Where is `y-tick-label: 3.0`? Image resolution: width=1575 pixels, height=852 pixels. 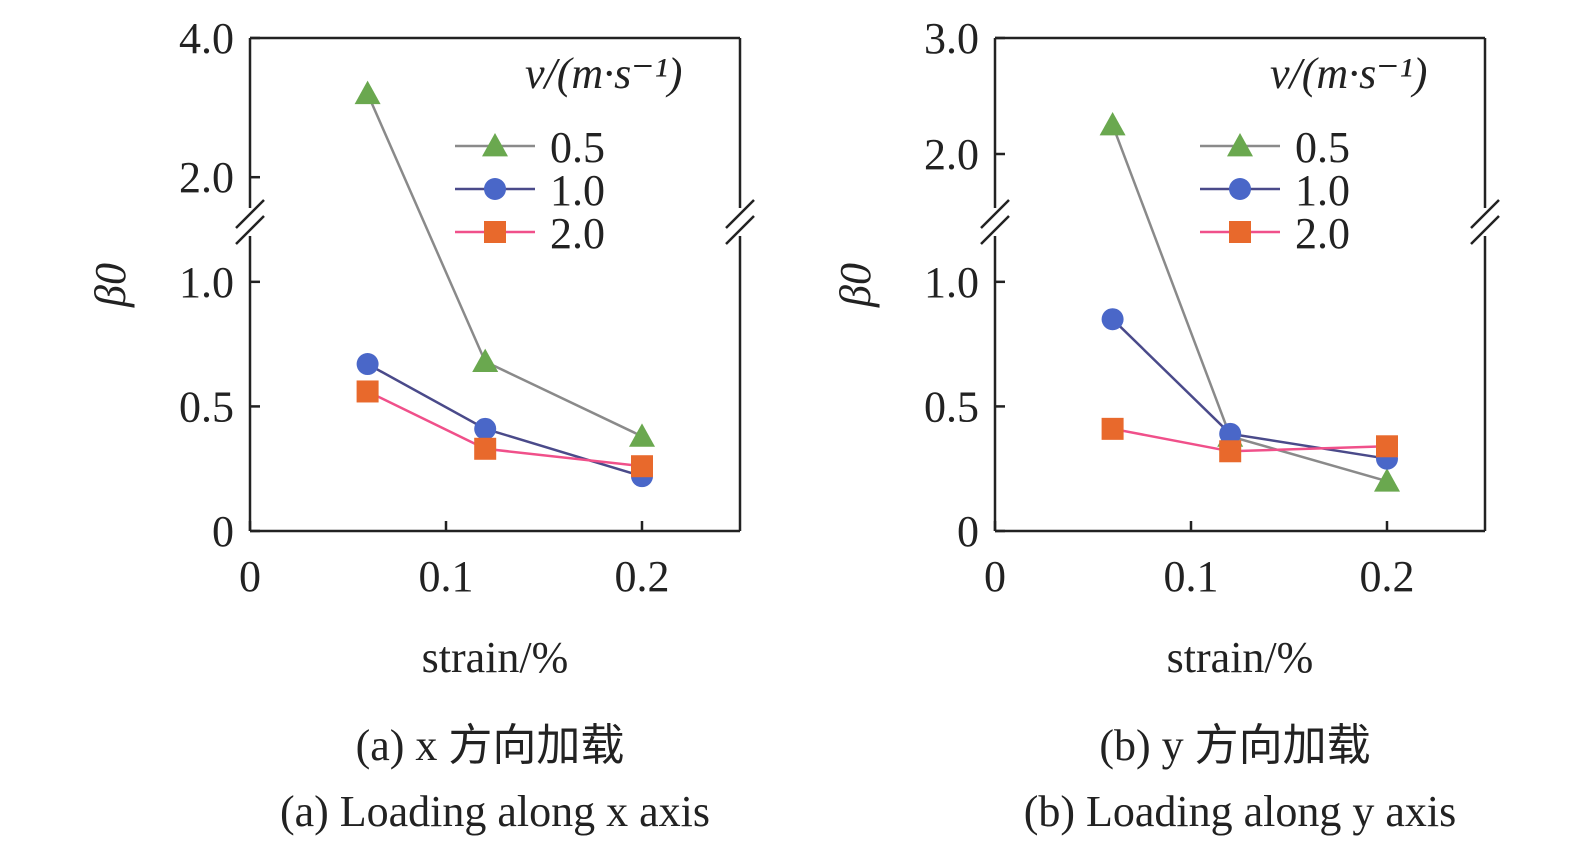 y-tick-label: 3.0 is located at coordinates (951, 38).